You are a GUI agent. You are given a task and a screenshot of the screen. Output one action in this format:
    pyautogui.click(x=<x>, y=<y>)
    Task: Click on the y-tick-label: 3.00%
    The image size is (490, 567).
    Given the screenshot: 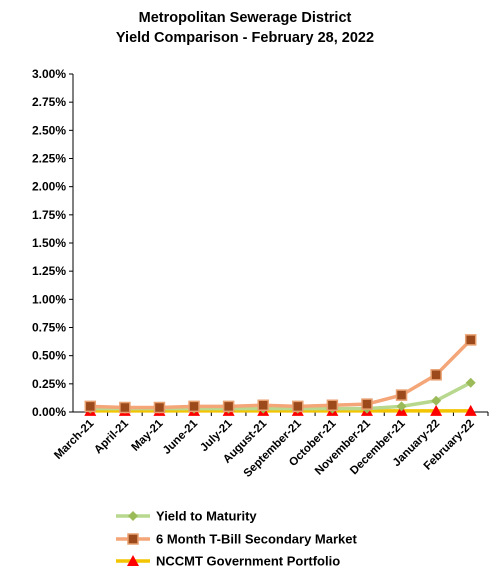 What is the action you would take?
    pyautogui.click(x=49, y=74)
    